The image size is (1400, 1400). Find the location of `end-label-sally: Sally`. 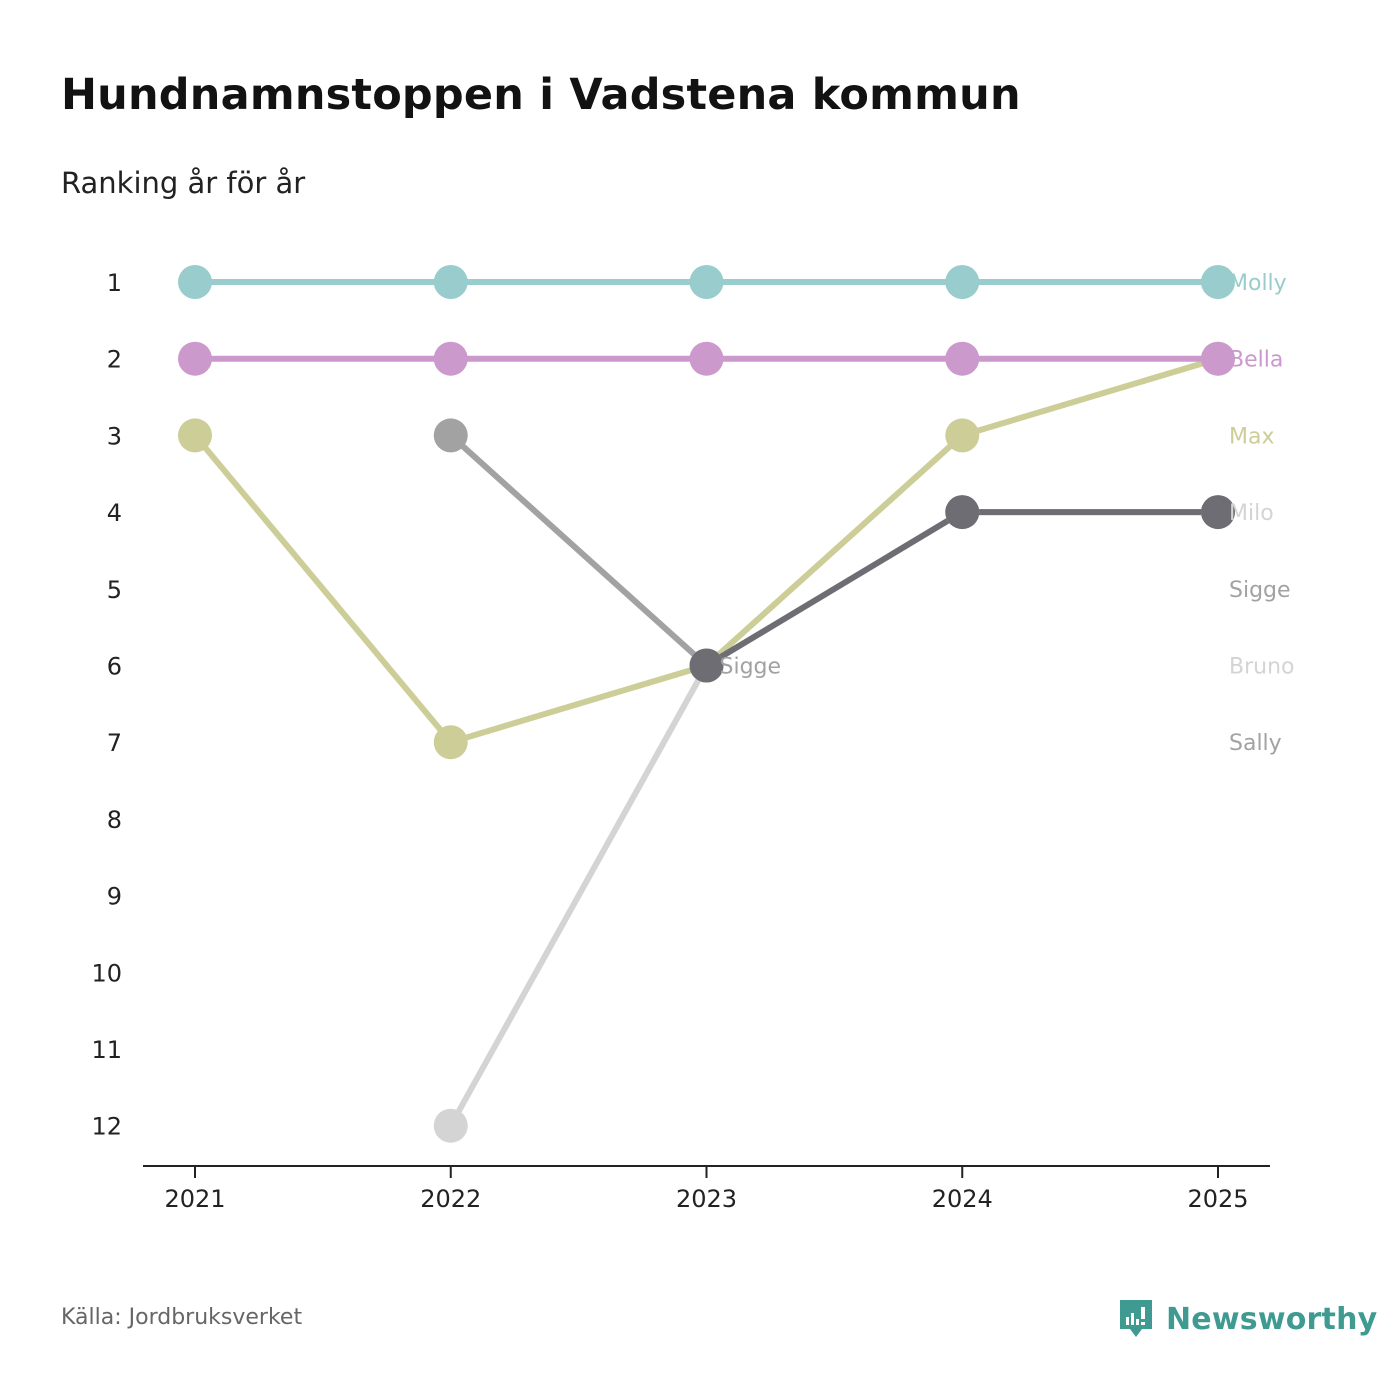

end-label-sally: Sally is located at coordinates (1255, 743).